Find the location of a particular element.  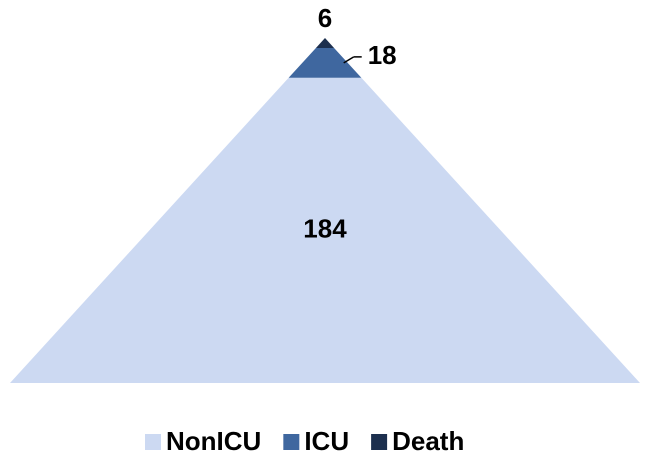

data-label: 6 is located at coordinates (325, 18).